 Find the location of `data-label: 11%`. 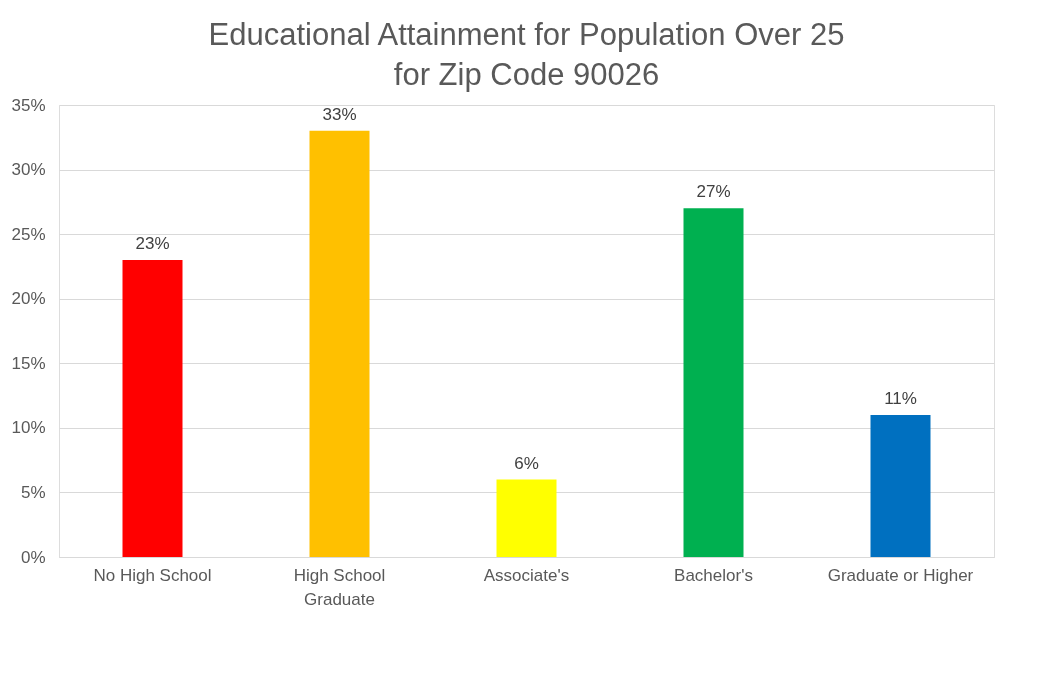

data-label: 11% is located at coordinates (900, 398).